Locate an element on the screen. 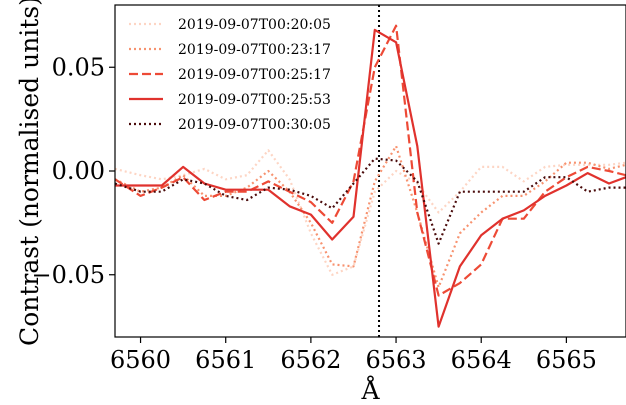 This screenshot has width=626, height=405. y-axis: −0.05 0.00 0.05 is located at coordinates (73, 171).